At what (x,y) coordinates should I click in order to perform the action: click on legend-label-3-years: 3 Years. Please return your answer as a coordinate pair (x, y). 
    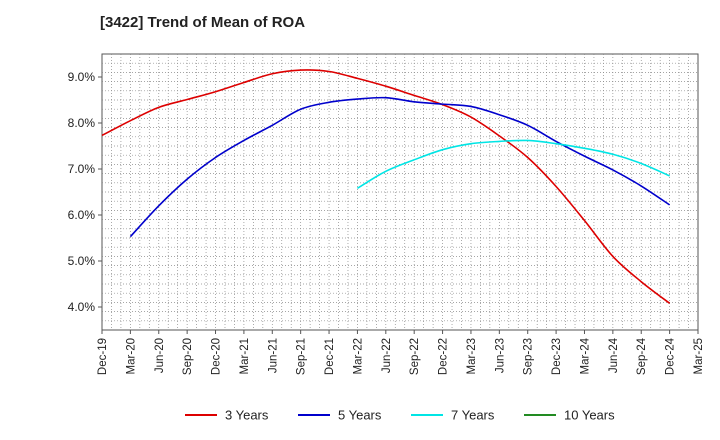
    Looking at the image, I should click on (247, 415).